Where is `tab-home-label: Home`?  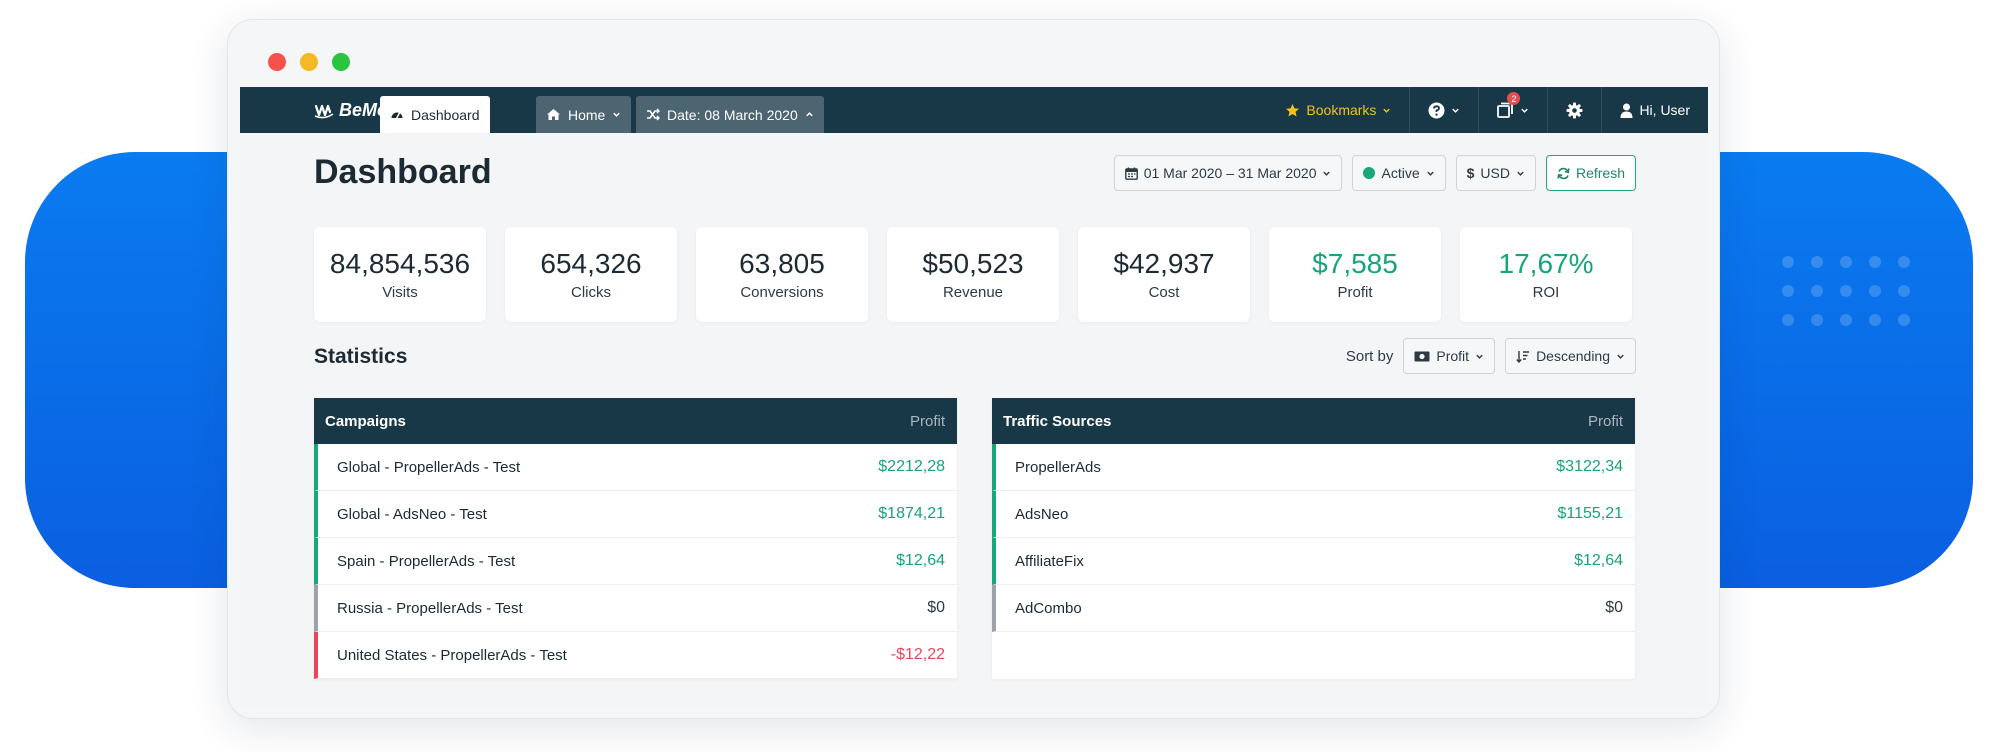 tab-home-label: Home is located at coordinates (587, 114).